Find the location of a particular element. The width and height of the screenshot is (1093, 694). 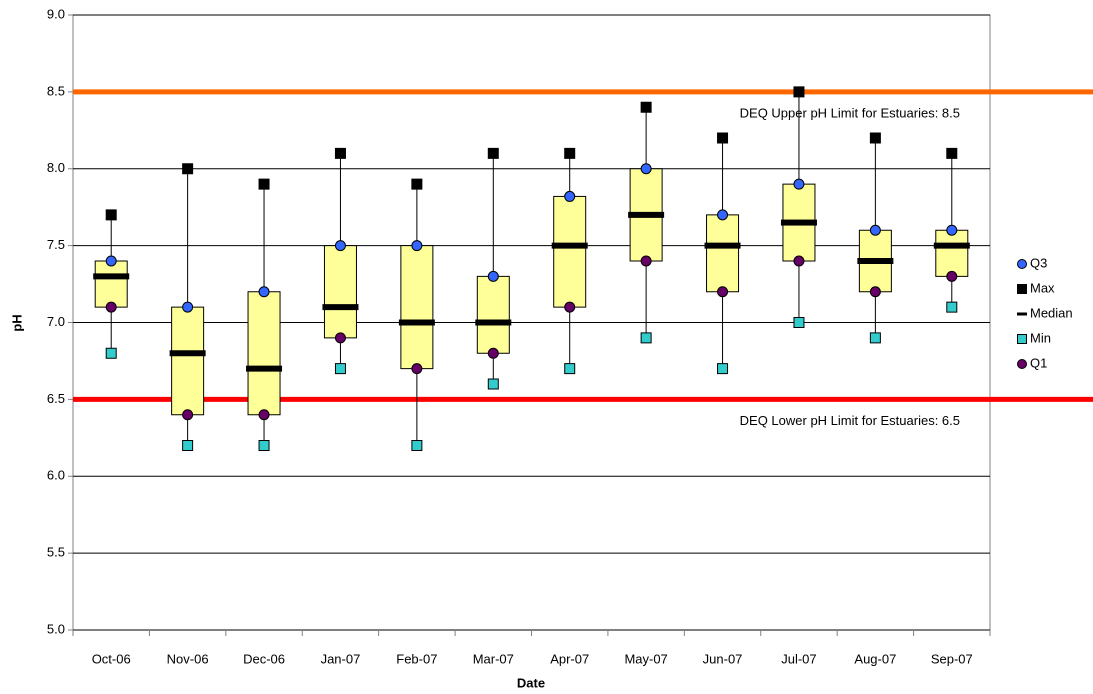

legend-label: Min is located at coordinates (1040, 337).